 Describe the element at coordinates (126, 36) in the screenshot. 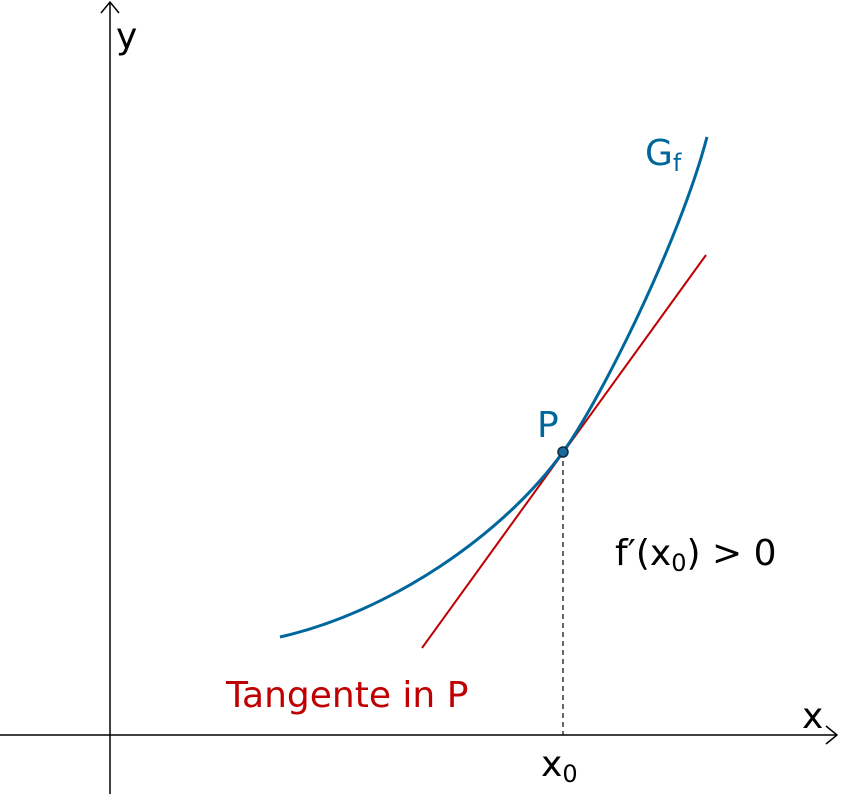

I see `y-axis-label: y` at that location.